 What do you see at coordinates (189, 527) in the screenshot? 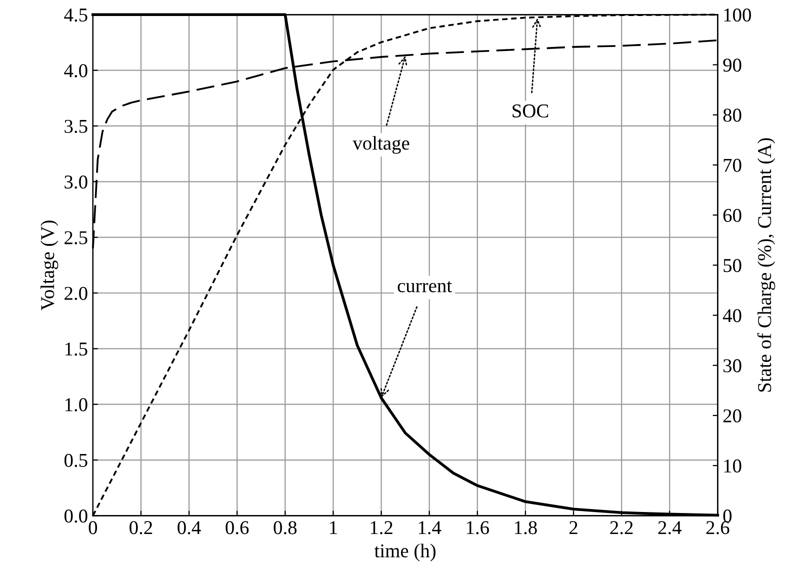
I see `x-tick-label: 0.4` at bounding box center [189, 527].